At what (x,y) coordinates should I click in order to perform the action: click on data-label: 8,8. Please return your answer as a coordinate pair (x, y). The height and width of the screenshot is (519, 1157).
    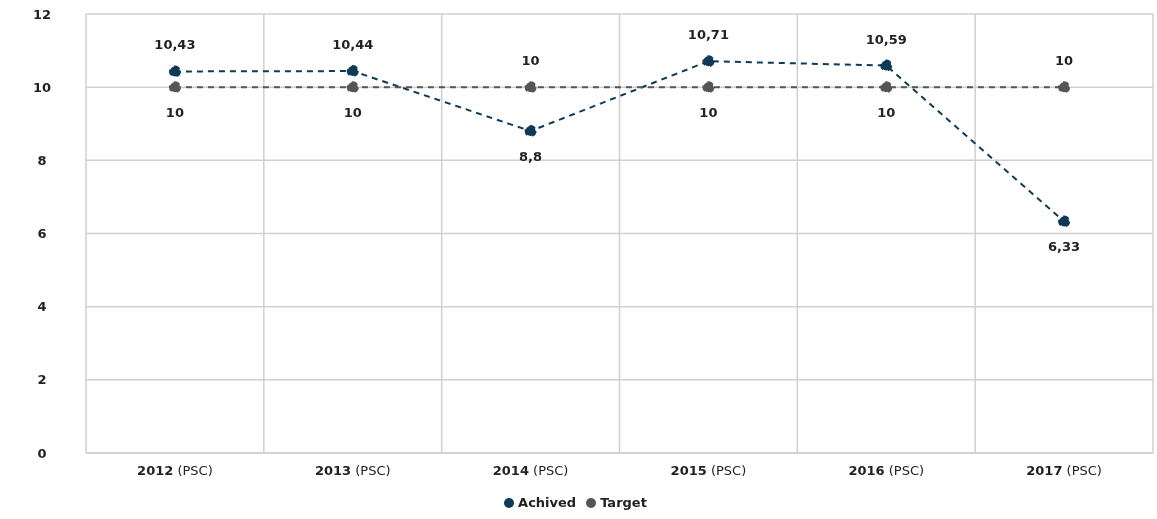
    Looking at the image, I should click on (531, 157).